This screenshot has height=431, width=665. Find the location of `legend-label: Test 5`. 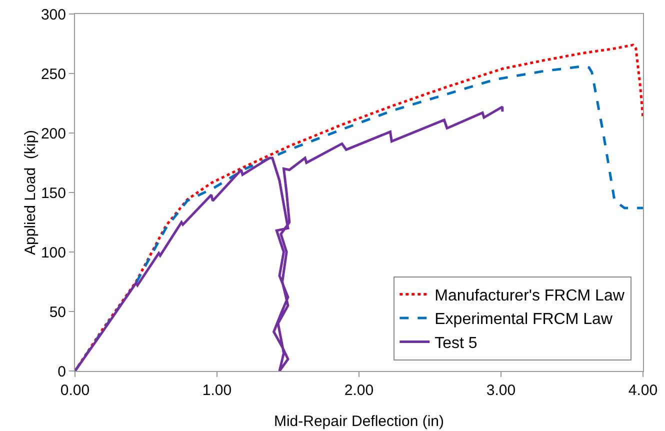

legend-label: Test 5 is located at coordinates (456, 343).